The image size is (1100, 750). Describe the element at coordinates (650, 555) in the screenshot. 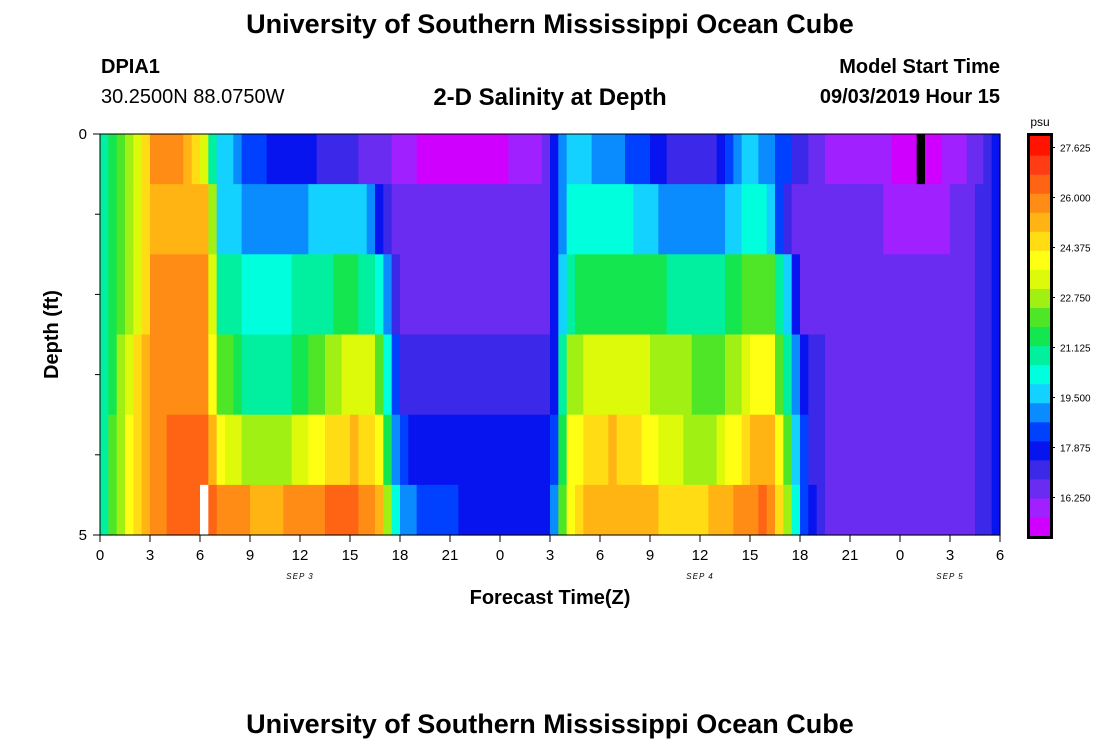

I see `x-tick-label: 9` at that location.